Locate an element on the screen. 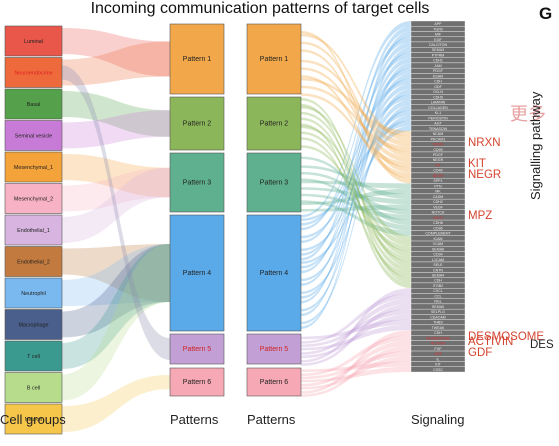 This screenshot has width=559, height=446. signaling-row-label: MK is located at coordinates (438, 192).